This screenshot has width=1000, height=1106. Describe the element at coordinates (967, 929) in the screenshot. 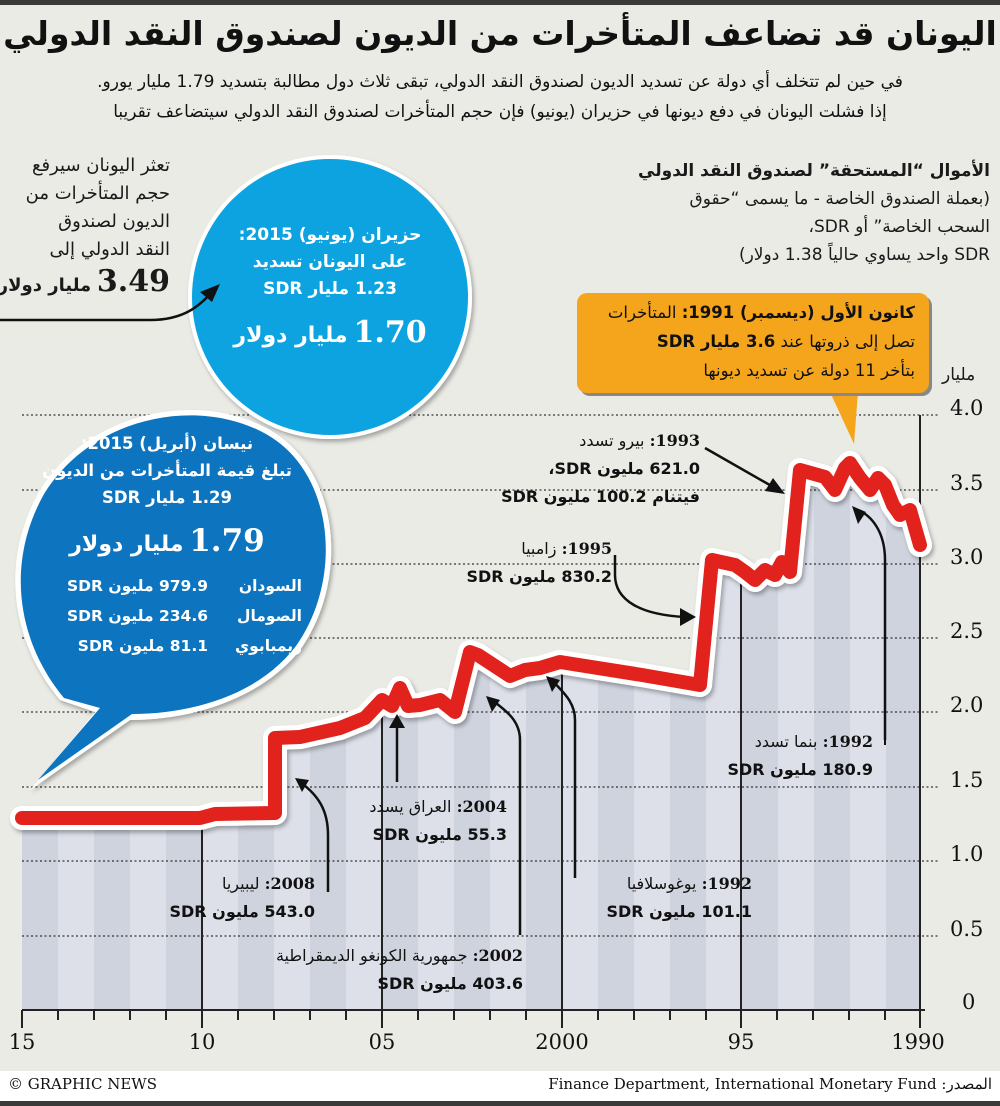

I see `y-tick-label: 0.5` at that location.